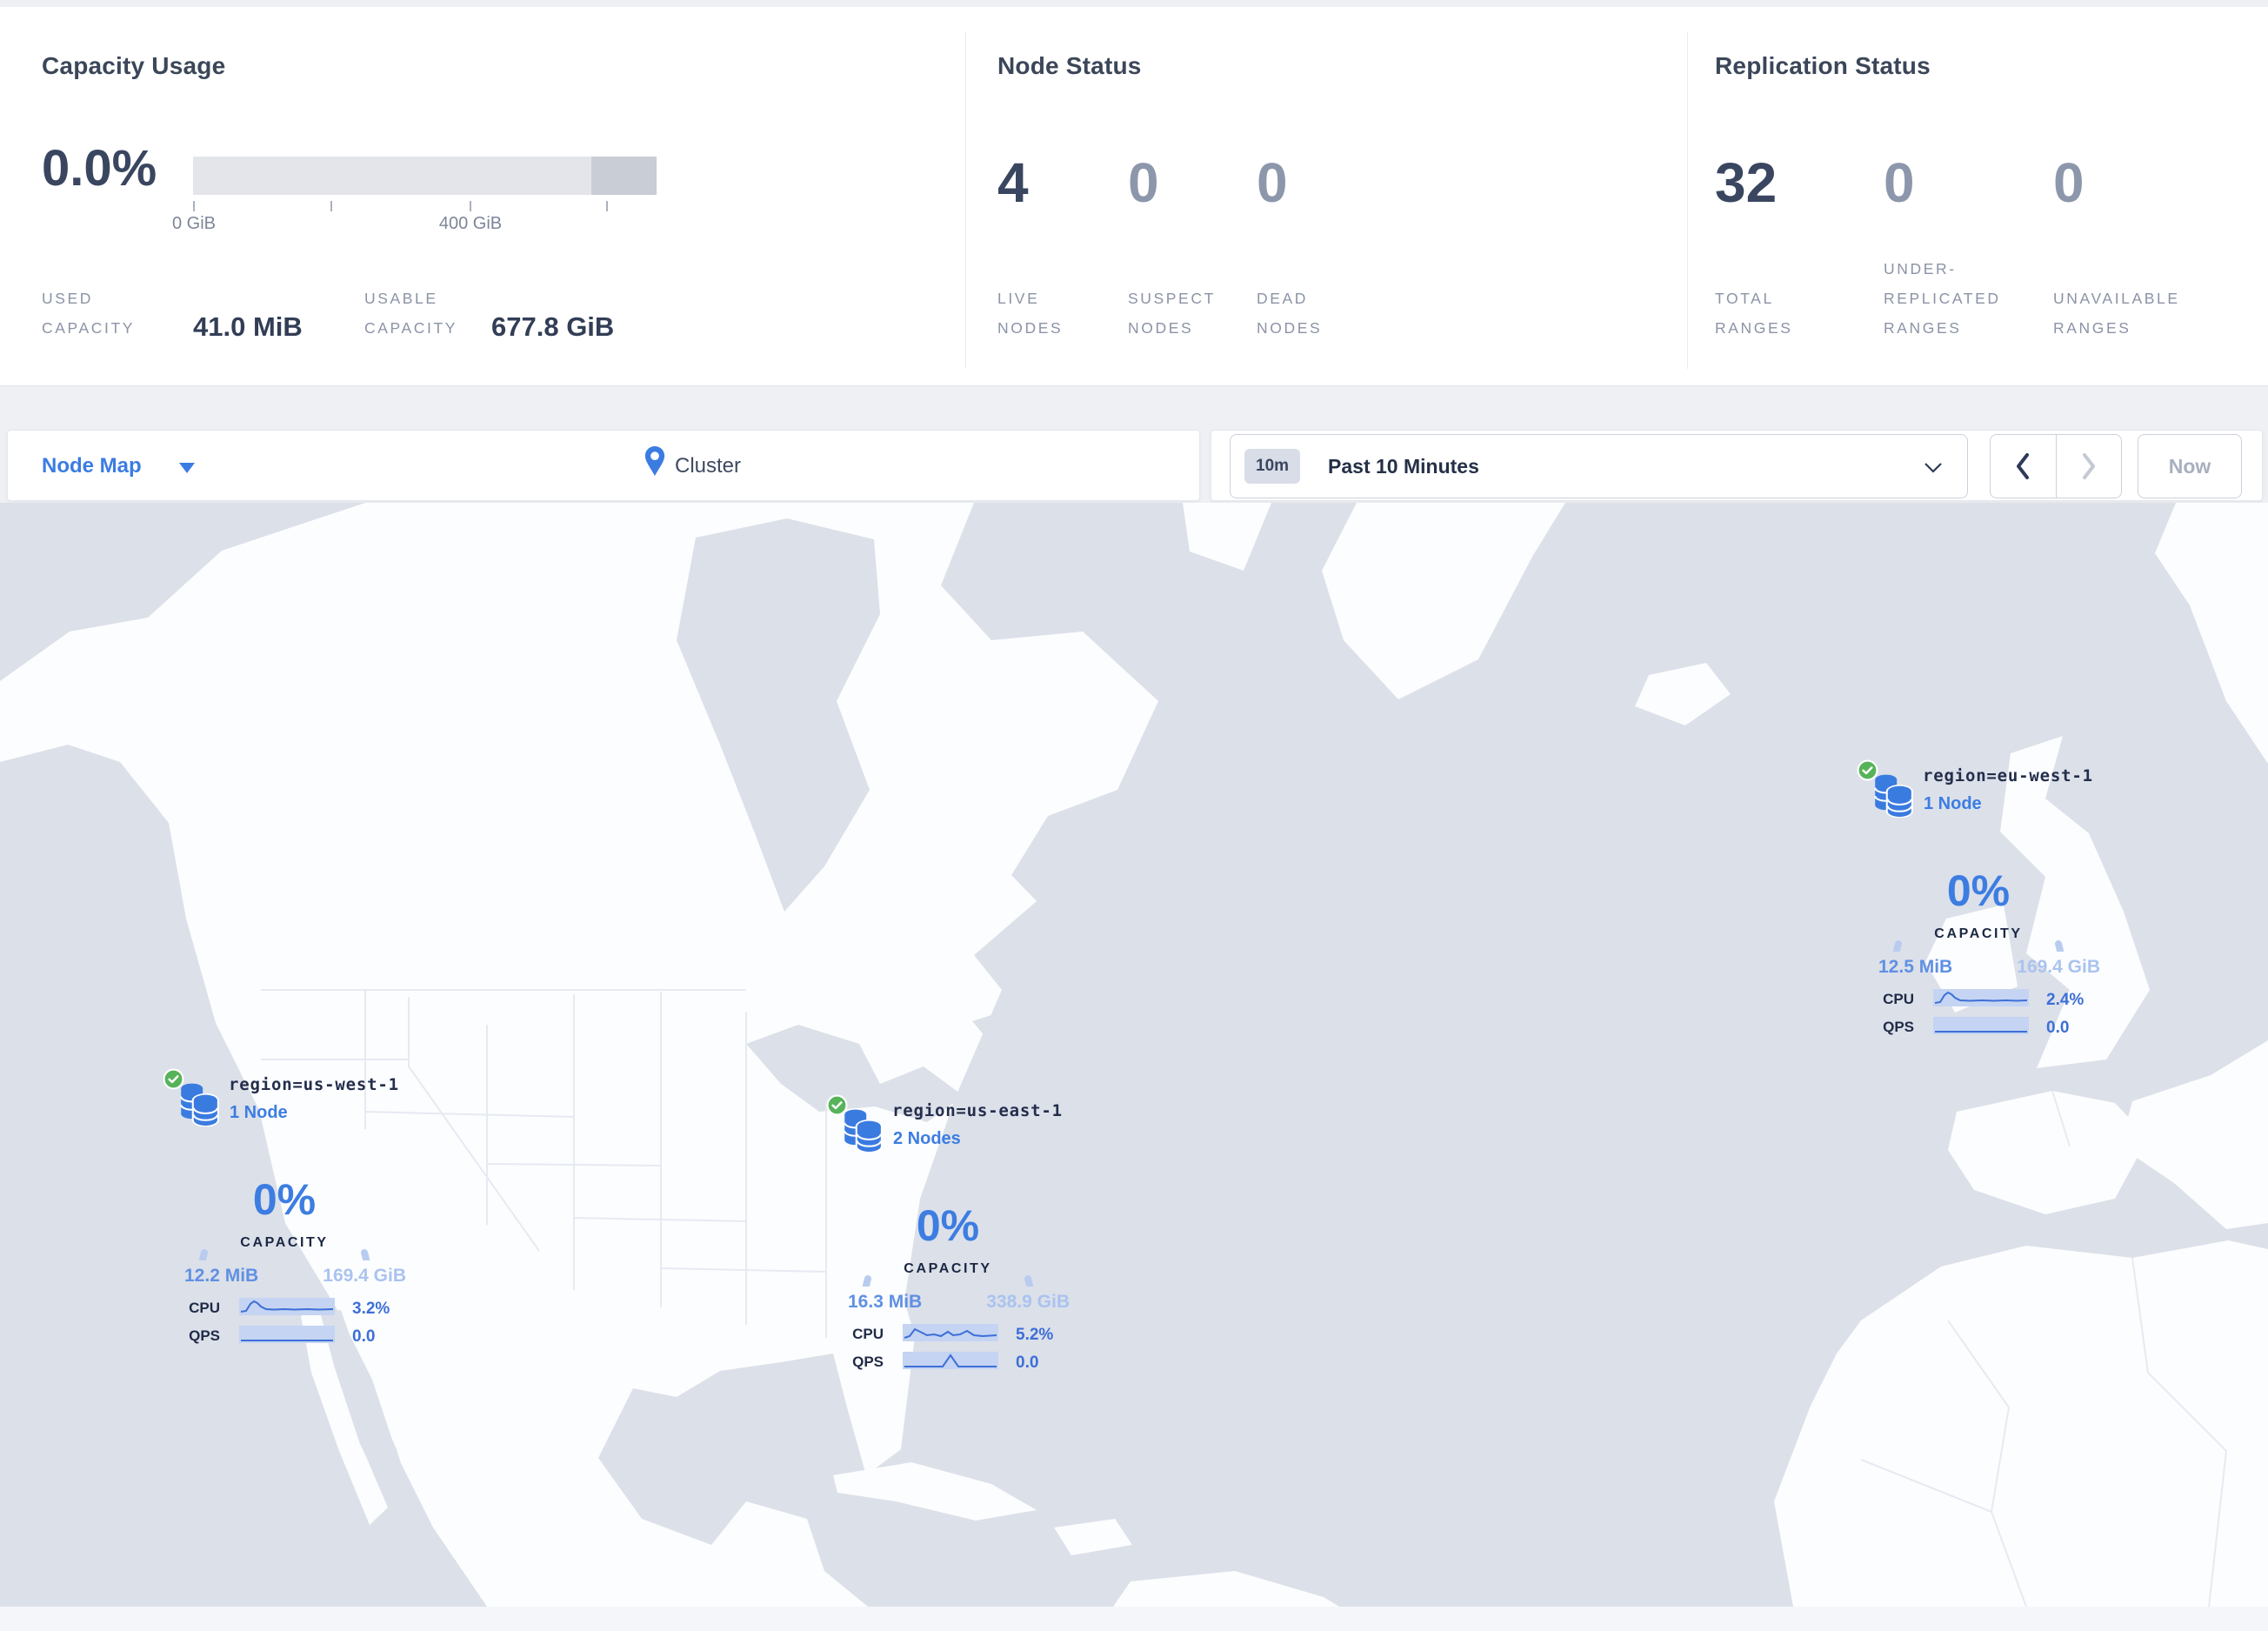  What do you see at coordinates (1746, 182) in the screenshot?
I see `total-ranges-value: 32` at bounding box center [1746, 182].